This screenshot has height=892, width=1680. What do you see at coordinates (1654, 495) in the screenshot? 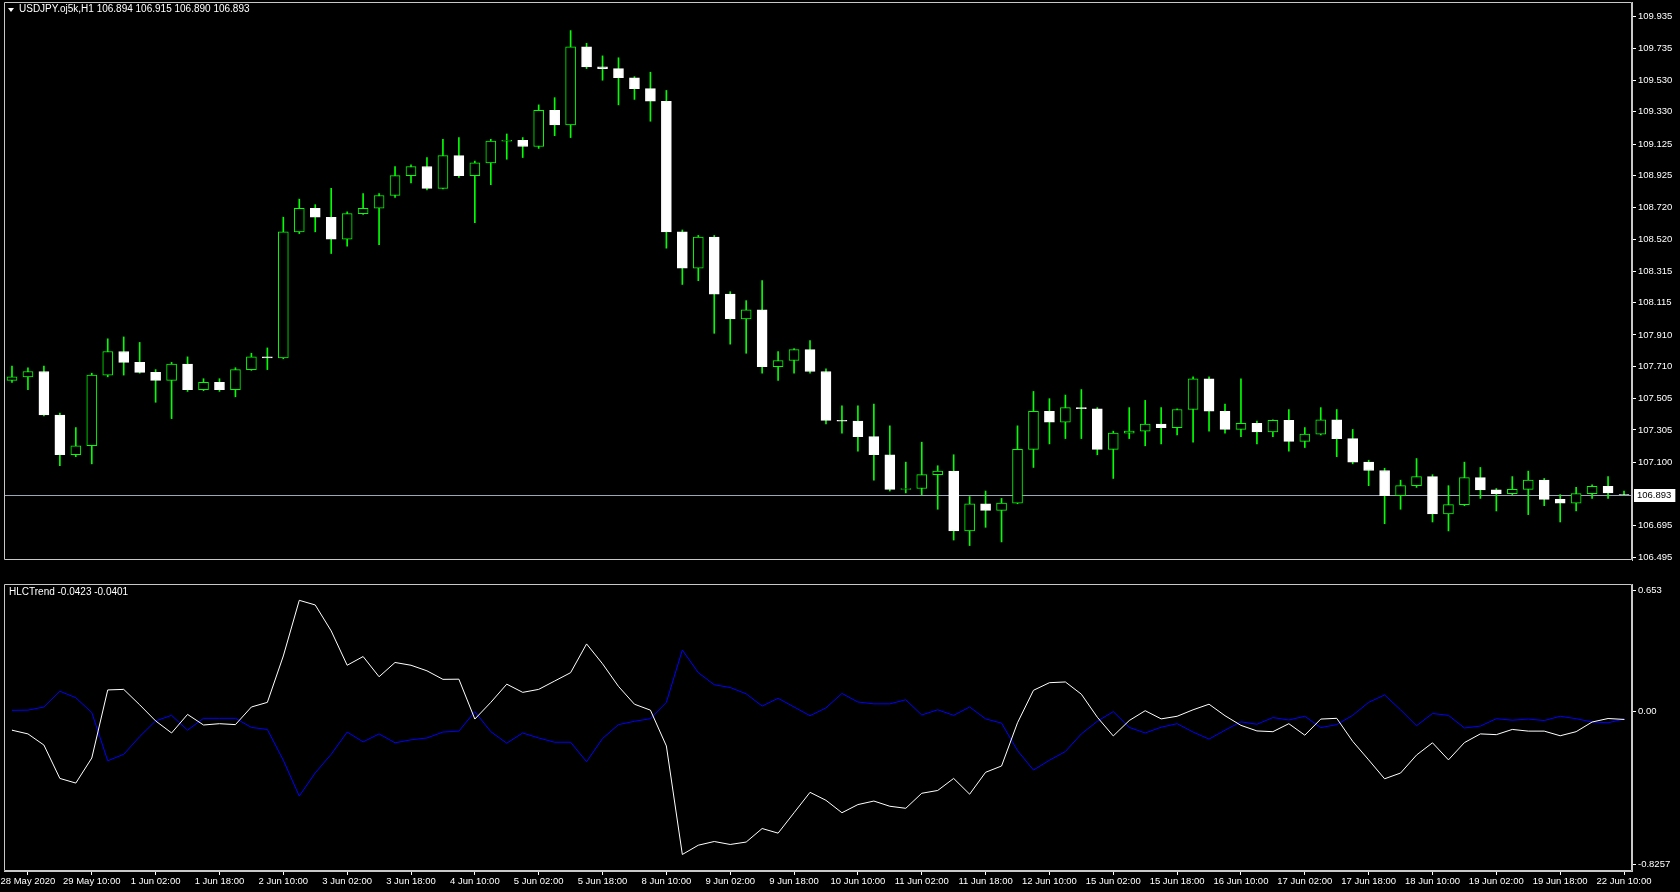
I see `ref-line-label: 106.893` at bounding box center [1654, 495].